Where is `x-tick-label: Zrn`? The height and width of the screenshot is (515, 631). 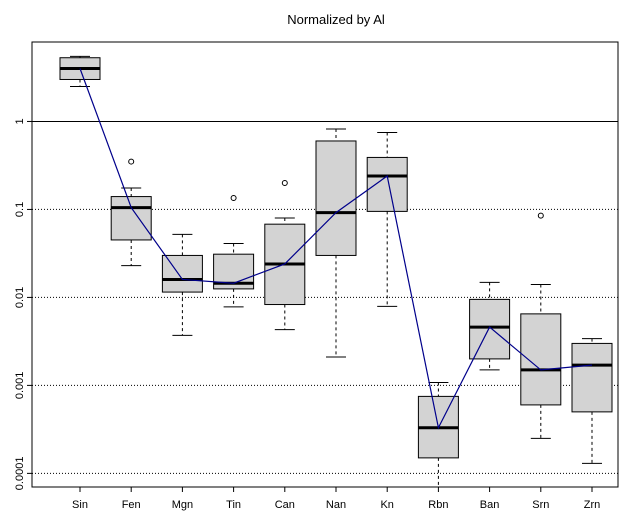
x-tick-label: Zrn is located at coordinates (592, 505).